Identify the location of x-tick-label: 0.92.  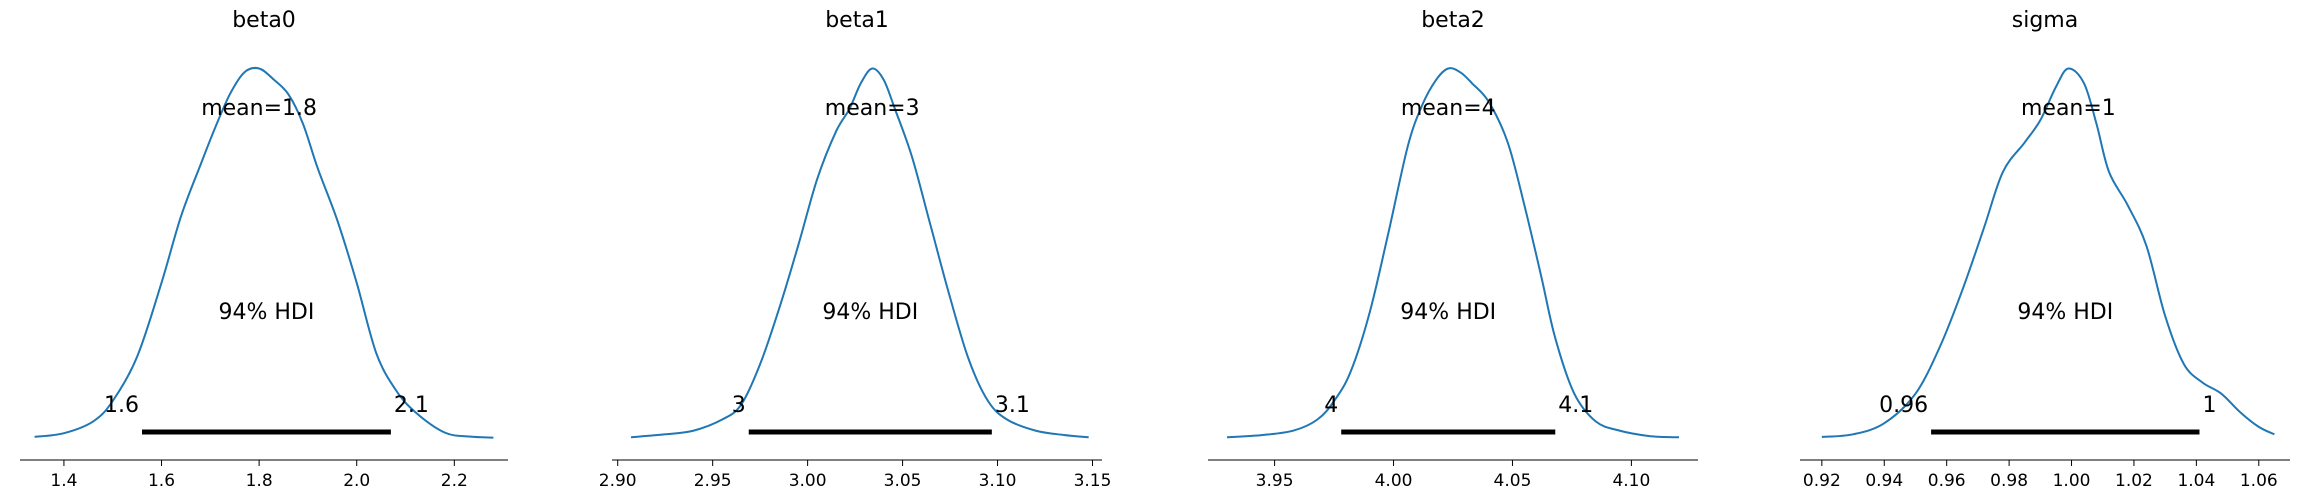
(1822, 481).